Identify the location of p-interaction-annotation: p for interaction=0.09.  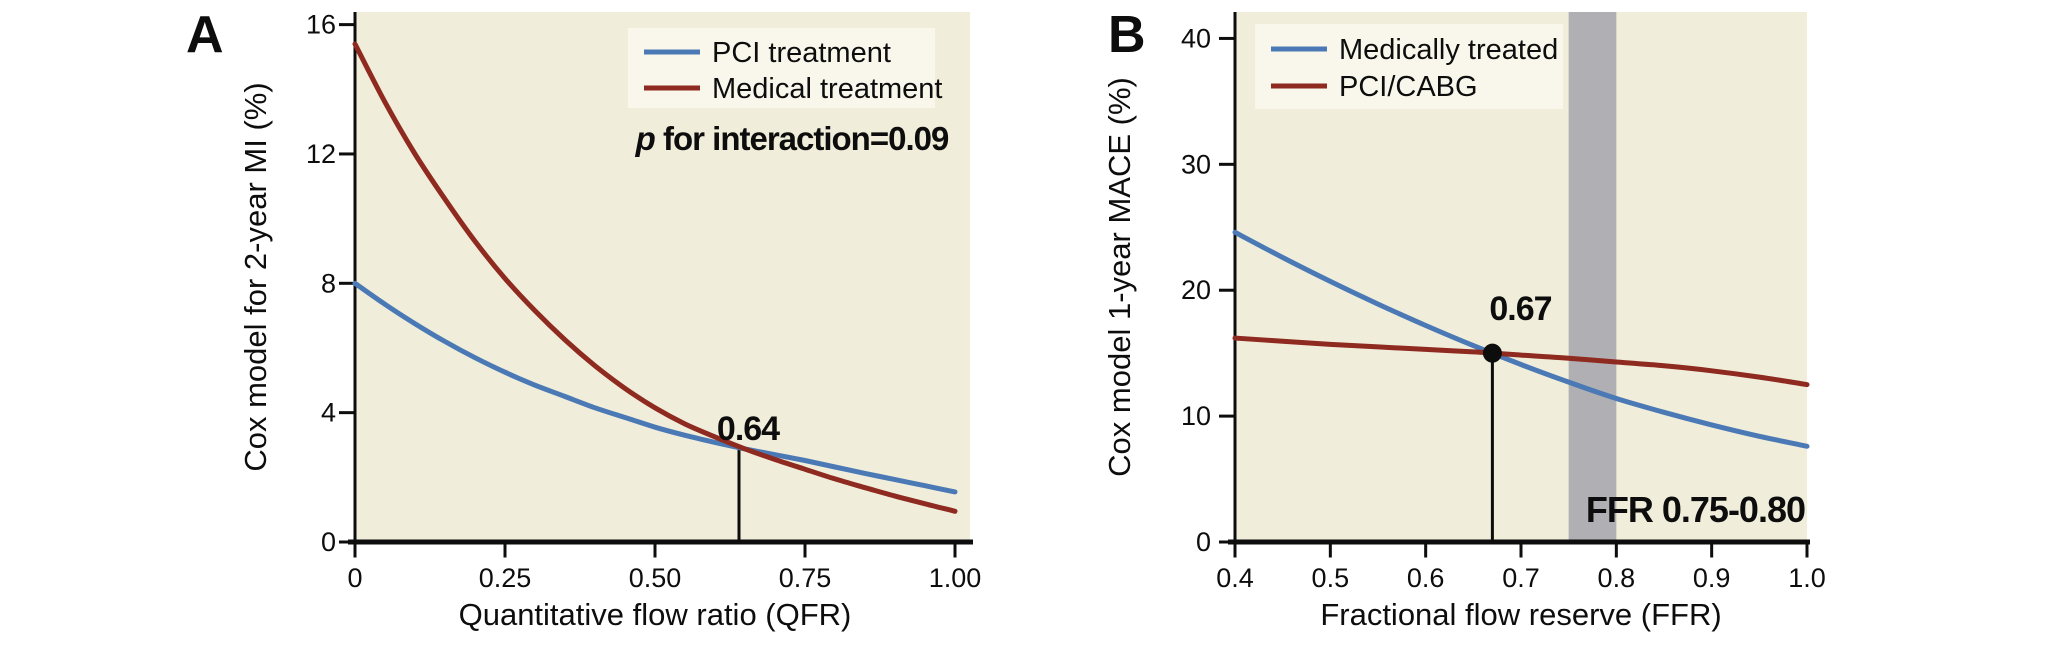
(792, 138).